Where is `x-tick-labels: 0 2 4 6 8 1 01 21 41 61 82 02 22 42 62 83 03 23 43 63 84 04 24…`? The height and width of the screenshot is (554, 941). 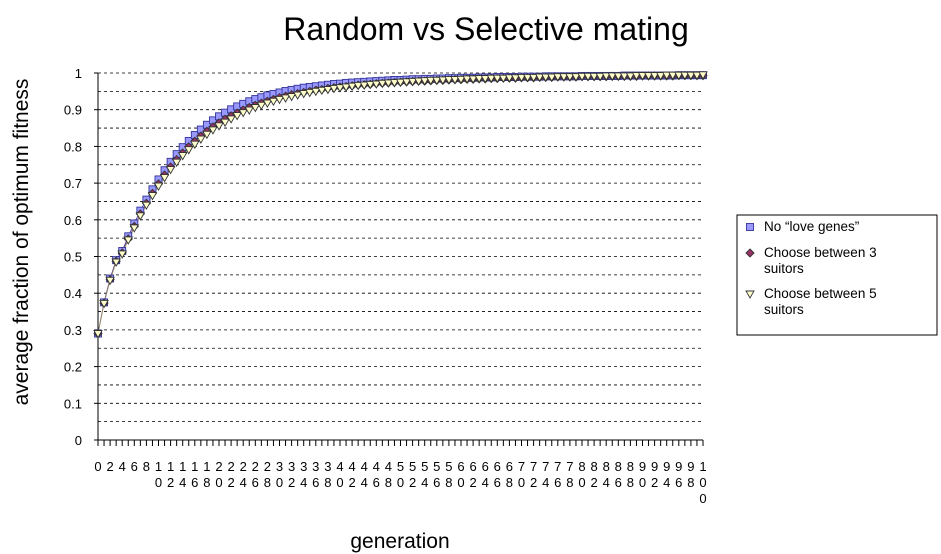
x-tick-labels: 0 2 4 6 8 1 01 21 41 61 82 02 22 42 62 83 03 23 43 63 84 04 24… is located at coordinates (400, 482).